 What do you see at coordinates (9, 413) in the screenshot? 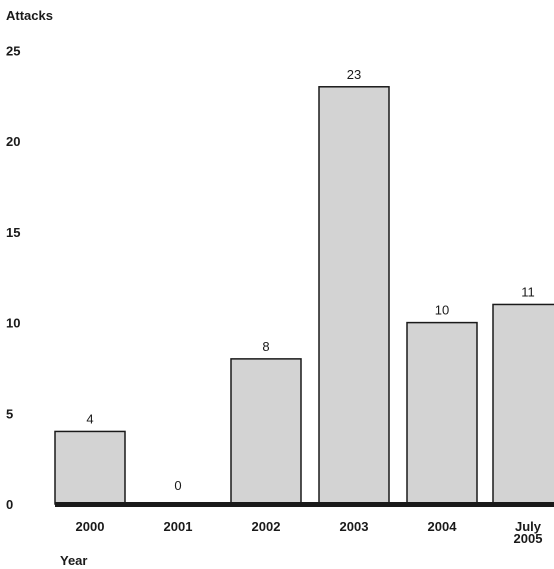
I see `y-tick-label: 5` at bounding box center [9, 413].